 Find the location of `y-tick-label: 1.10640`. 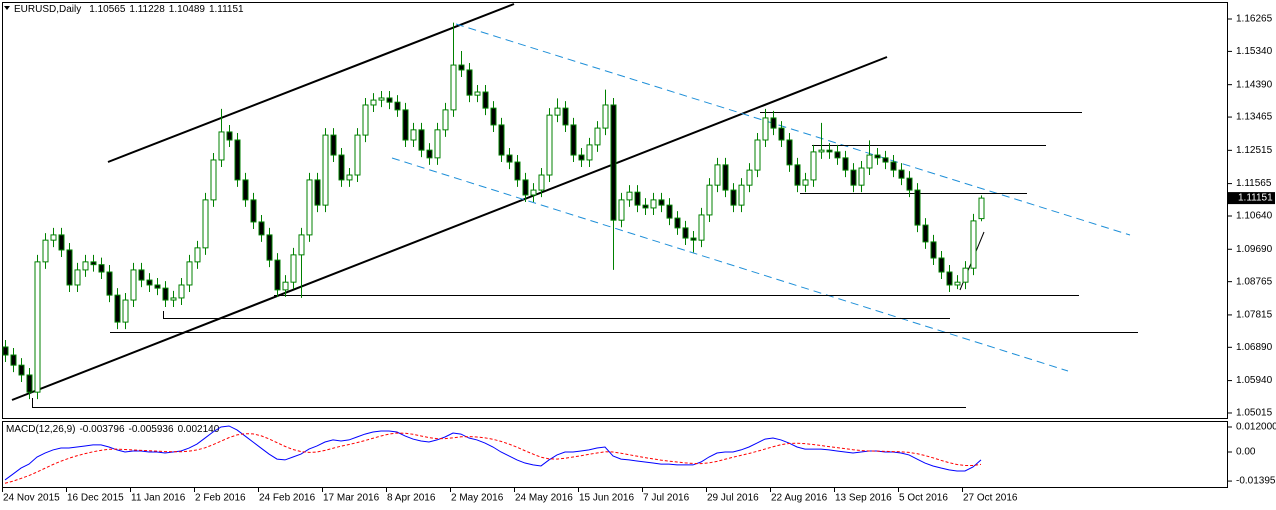

y-tick-label: 1.10640 is located at coordinates (1254, 216).